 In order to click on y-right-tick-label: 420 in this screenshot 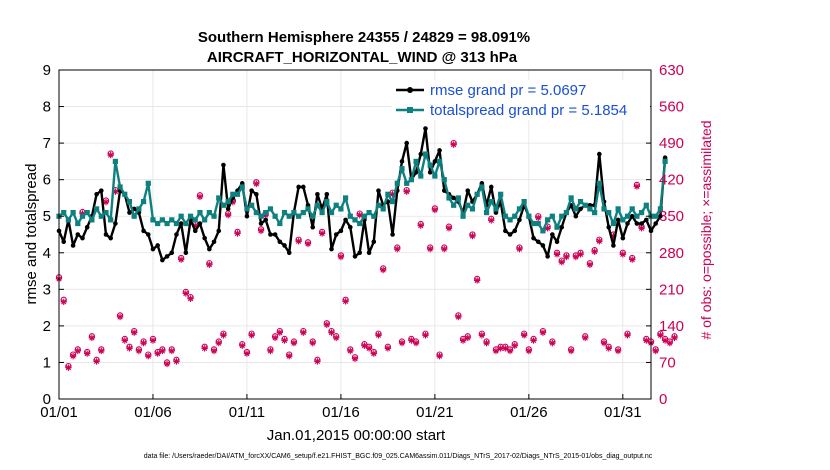, I will do `click(671, 180)`.